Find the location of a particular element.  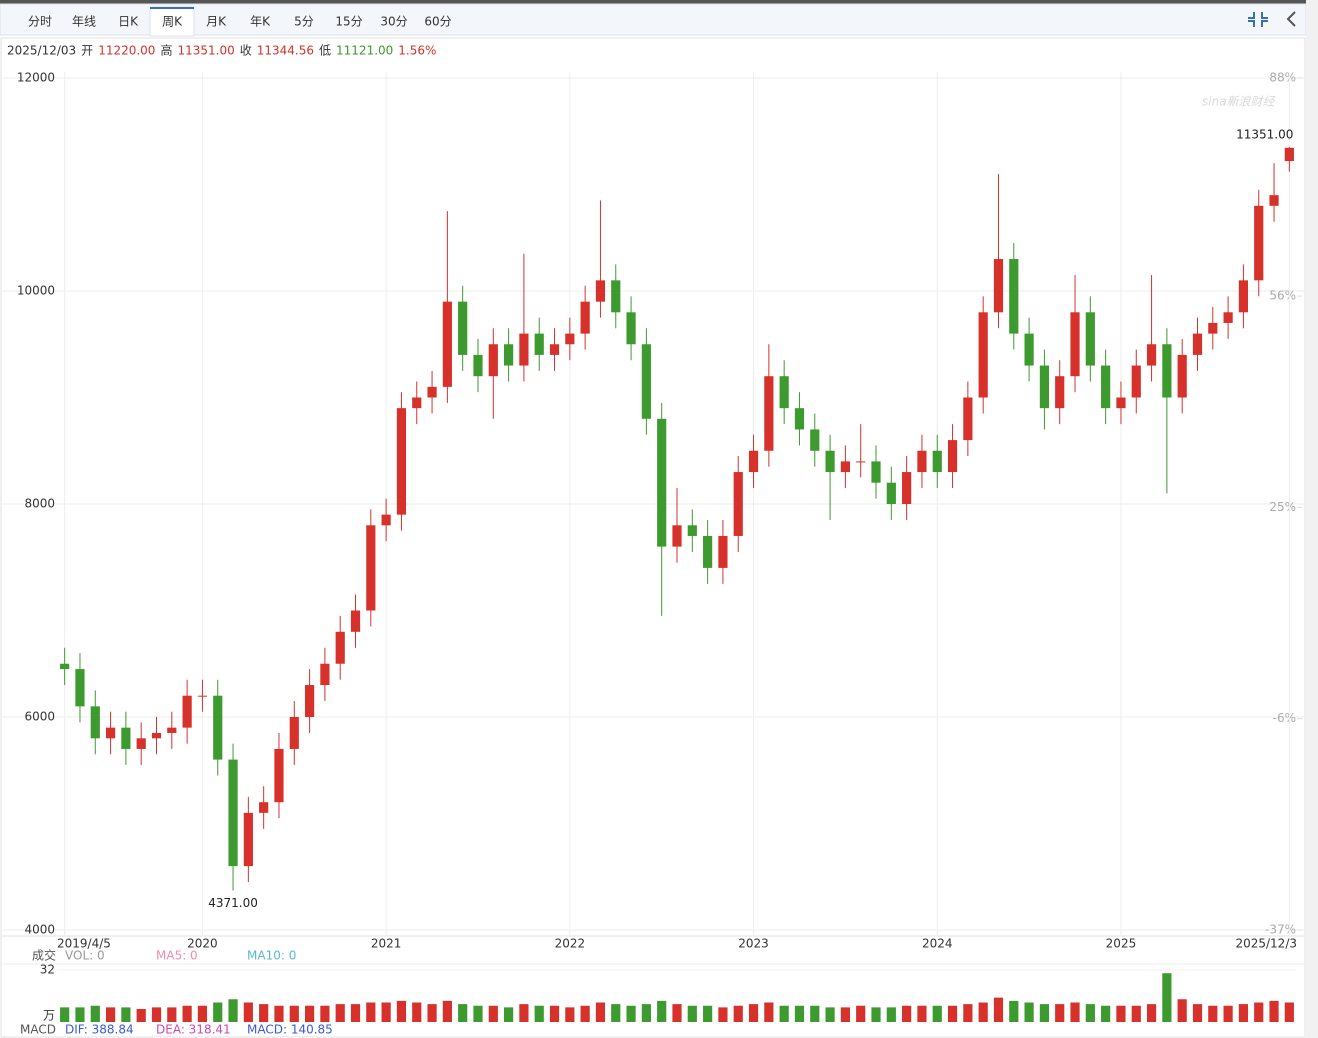

tab: 日K is located at coordinates (128, 22).